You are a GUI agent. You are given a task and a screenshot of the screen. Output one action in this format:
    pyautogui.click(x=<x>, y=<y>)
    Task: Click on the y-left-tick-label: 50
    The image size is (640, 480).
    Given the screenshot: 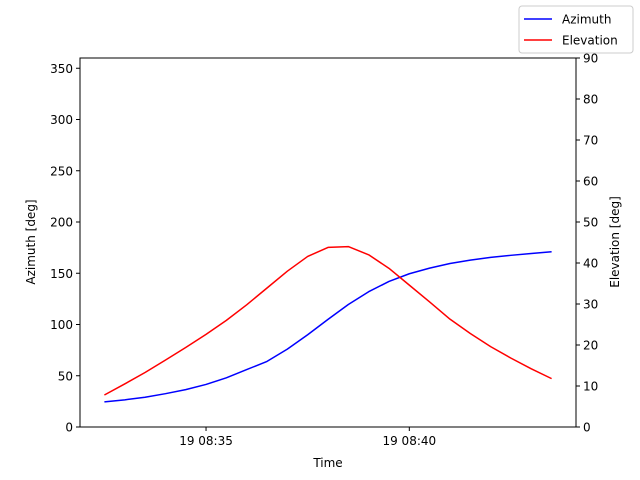 What is the action you would take?
    pyautogui.click(x=65, y=376)
    